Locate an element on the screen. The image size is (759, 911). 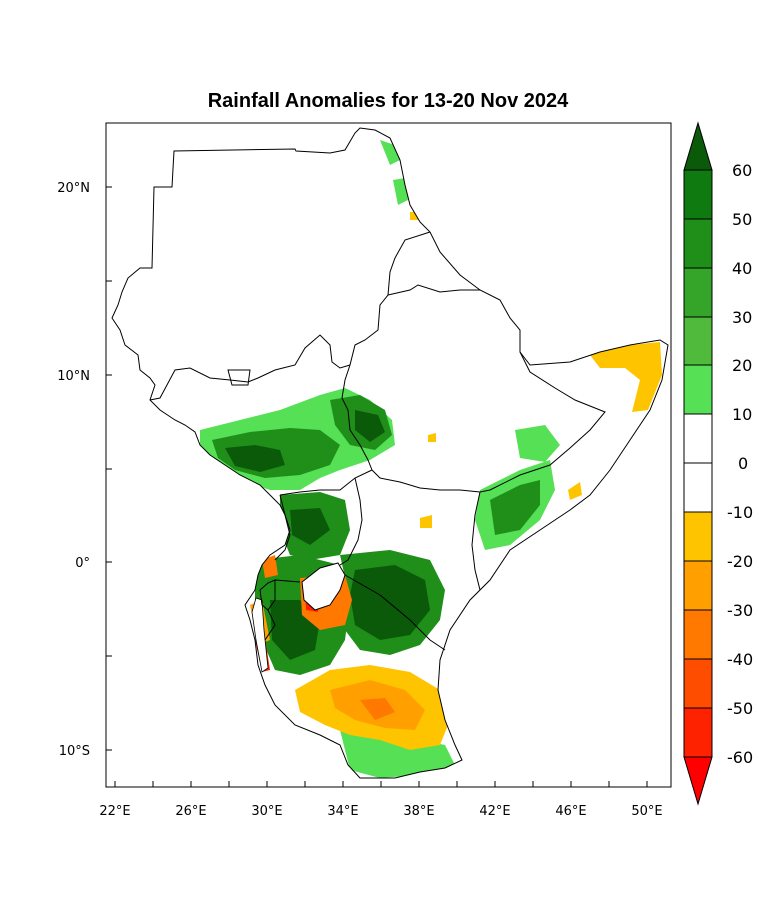
border-uganda-kenya is located at coordinates (351, 521).